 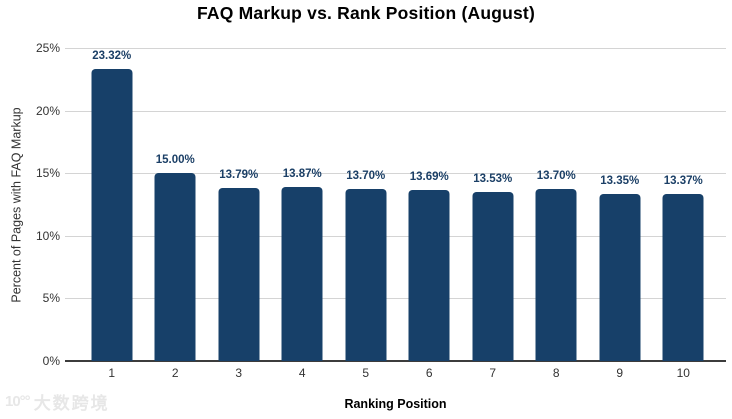 What do you see at coordinates (395, 361) in the screenshot?
I see `x-axis-line` at bounding box center [395, 361].